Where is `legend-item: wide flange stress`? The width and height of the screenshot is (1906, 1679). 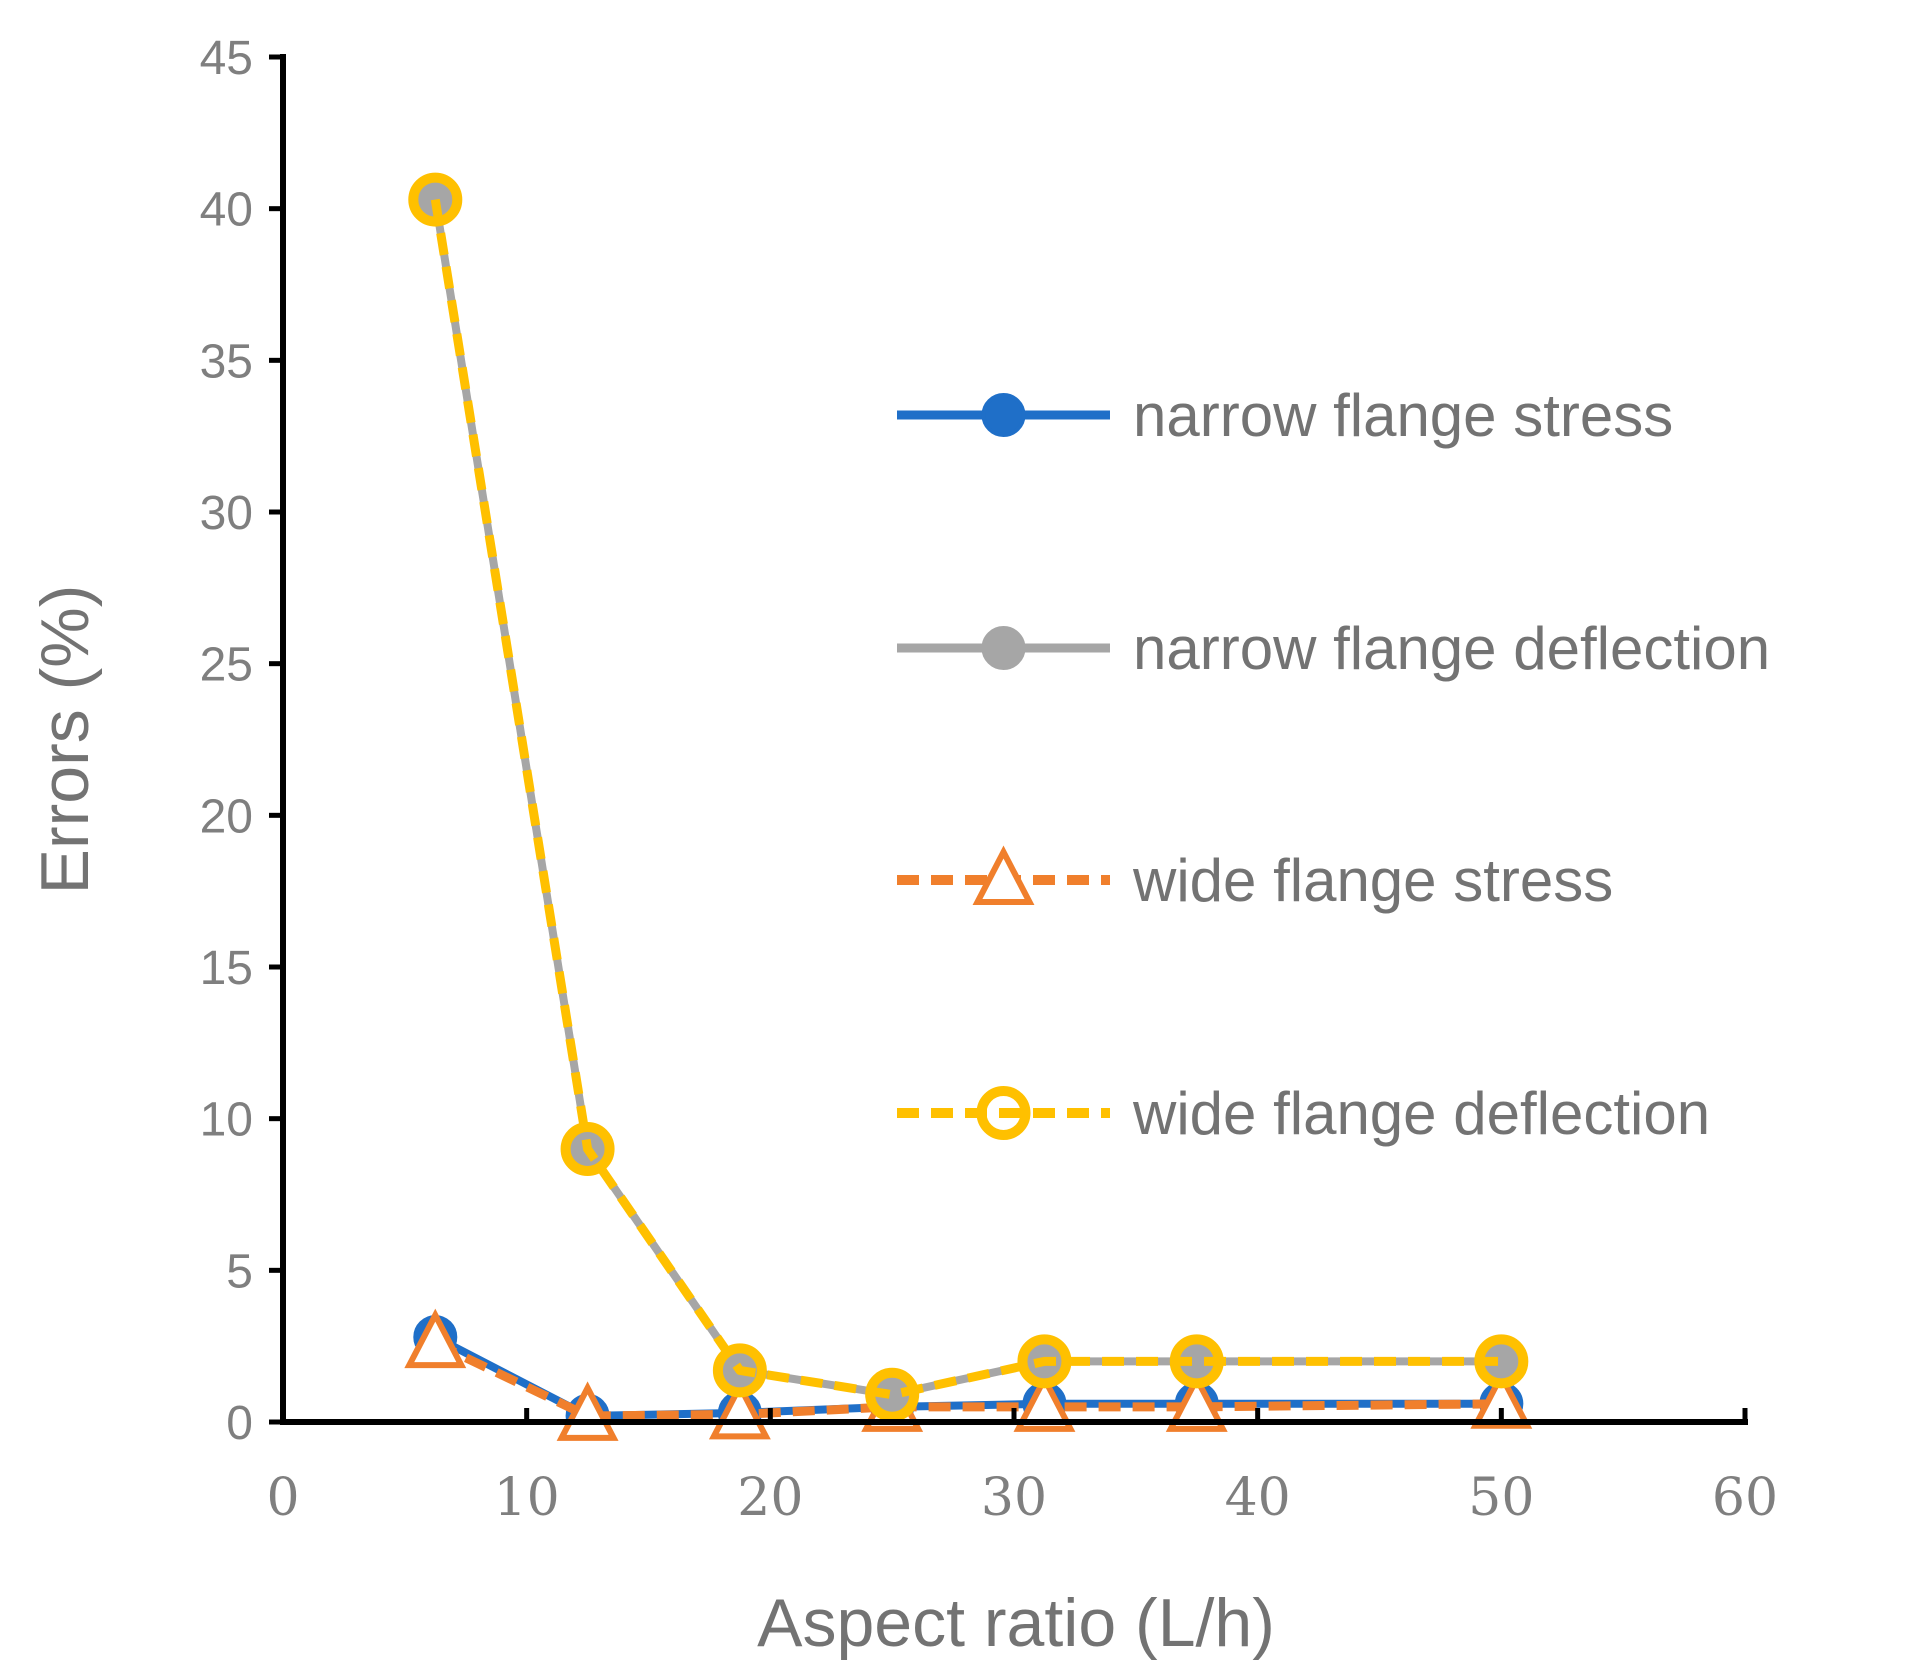
legend-item: wide flange stress is located at coordinates (1255, 879).